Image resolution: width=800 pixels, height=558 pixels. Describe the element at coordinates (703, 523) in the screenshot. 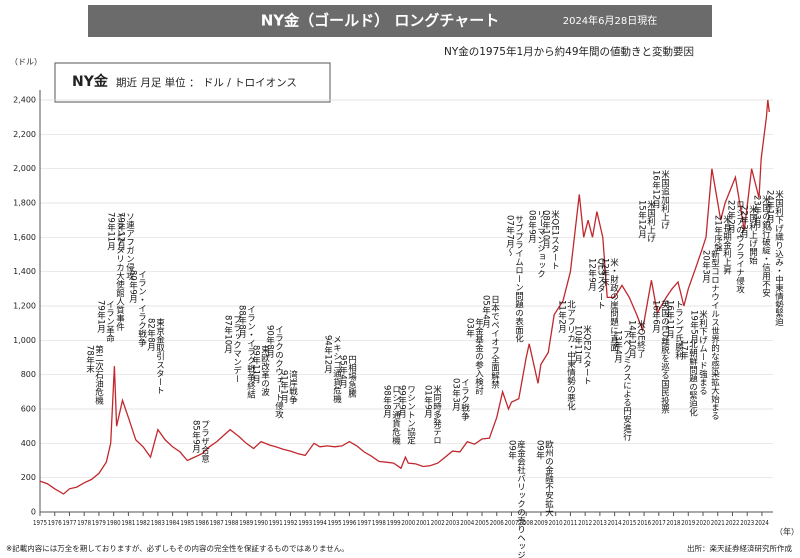

I see `x-tick-label: 2020` at that location.